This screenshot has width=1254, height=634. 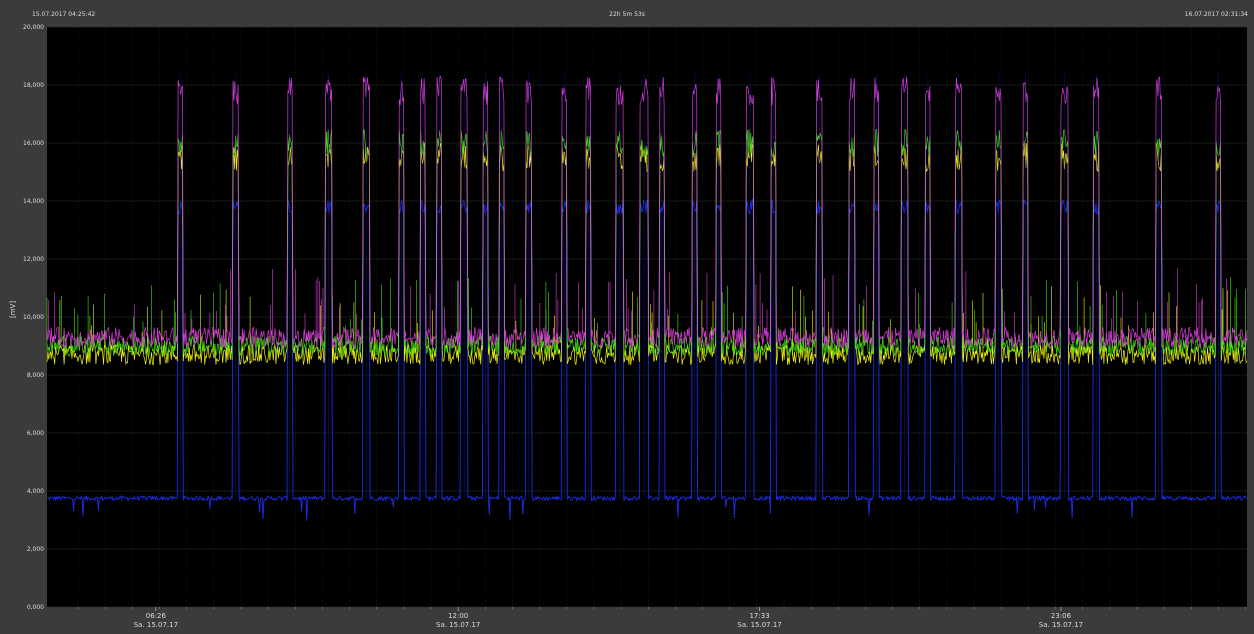 I want to click on duration-label: 22h 5m 53s, so click(x=627, y=14).